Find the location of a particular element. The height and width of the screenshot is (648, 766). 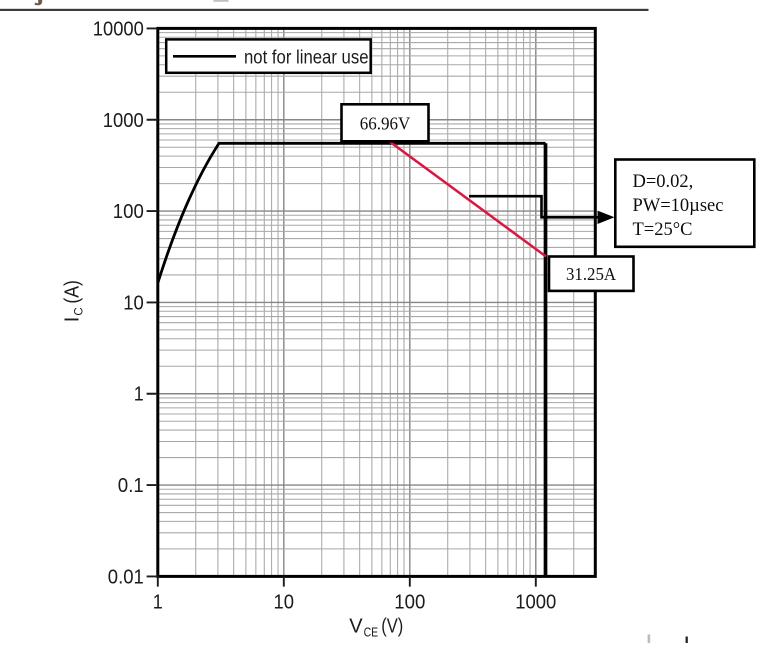

svg-text: not for linear use is located at coordinates (306, 57).